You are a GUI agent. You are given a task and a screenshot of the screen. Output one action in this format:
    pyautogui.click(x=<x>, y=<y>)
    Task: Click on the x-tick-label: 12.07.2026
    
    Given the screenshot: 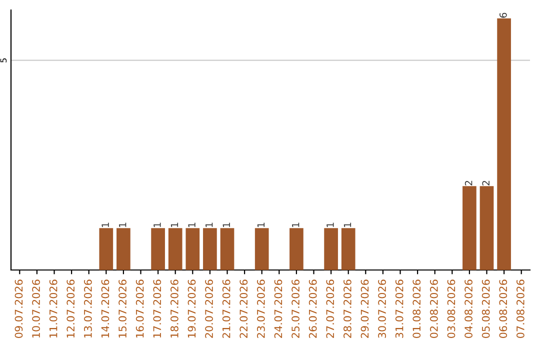 What is the action you would take?
    pyautogui.click(x=70, y=309)
    